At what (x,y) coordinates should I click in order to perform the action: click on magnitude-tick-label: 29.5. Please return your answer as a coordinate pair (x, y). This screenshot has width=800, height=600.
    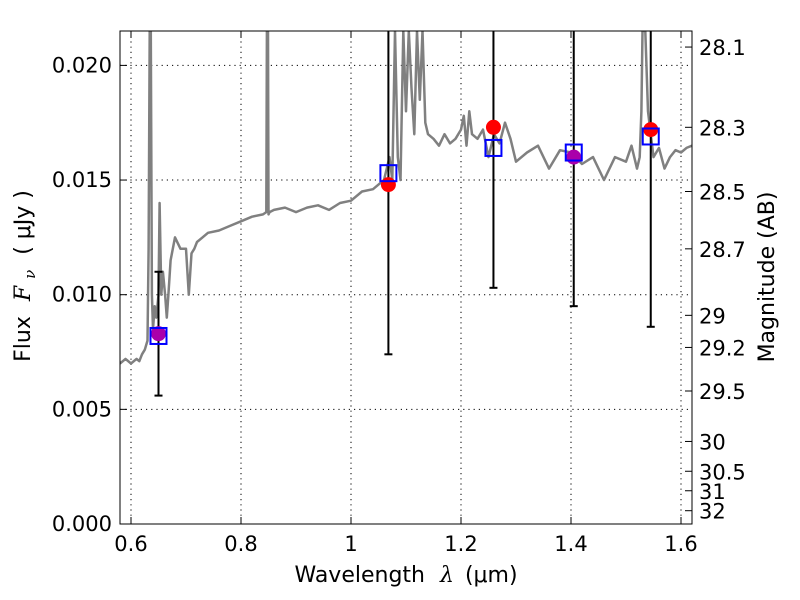
    Looking at the image, I should click on (722, 392).